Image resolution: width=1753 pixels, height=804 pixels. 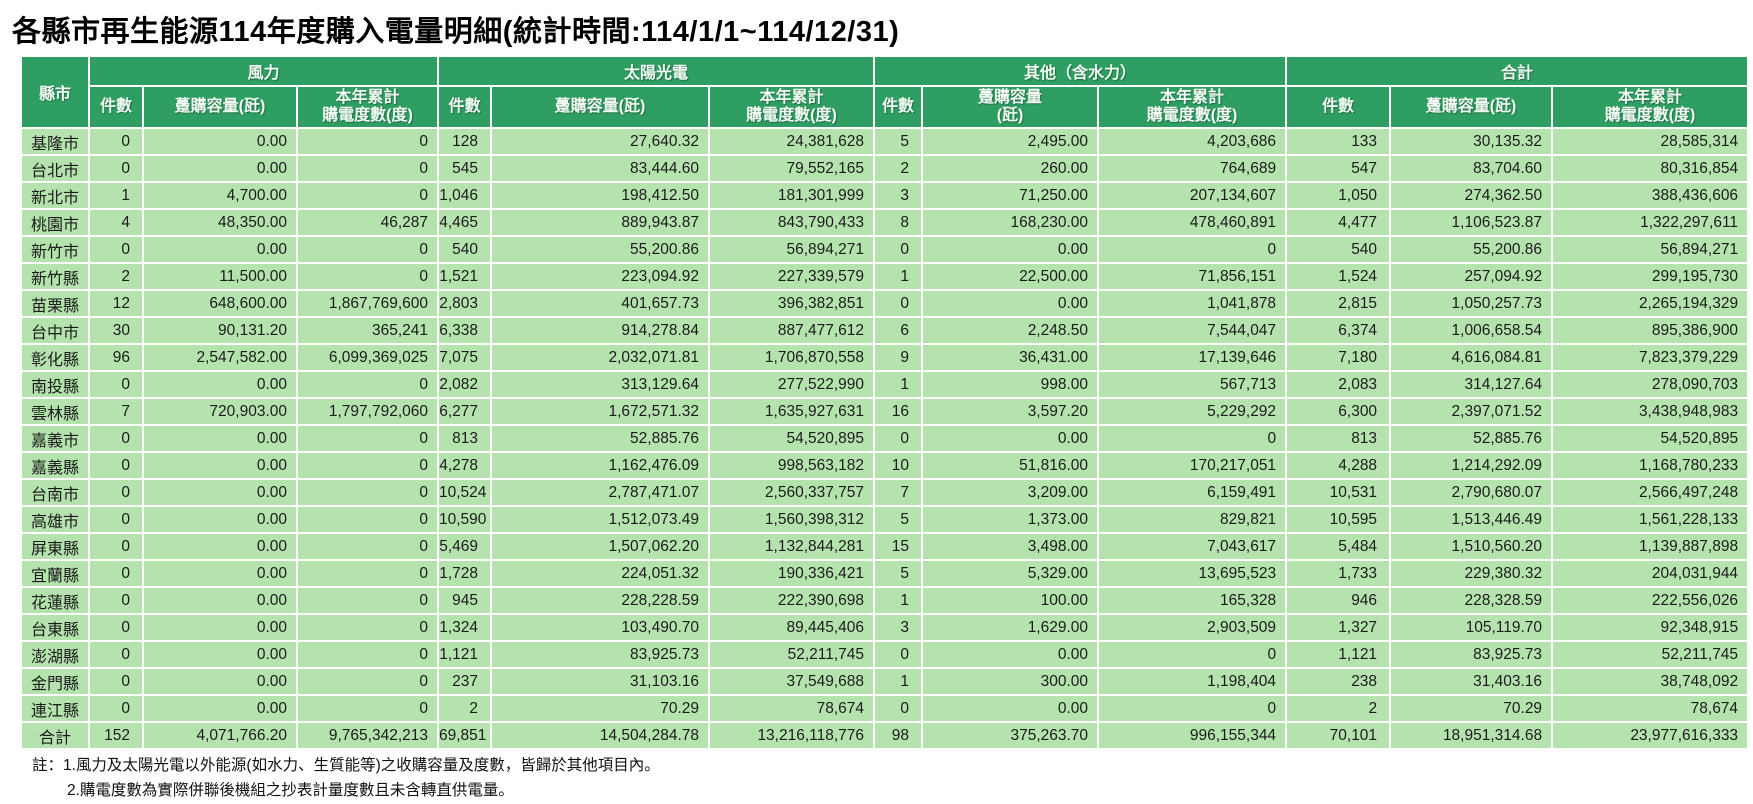 What do you see at coordinates (220, 411) in the screenshot?
I see `wind-capacity-cell: 720,903.00` at bounding box center [220, 411].